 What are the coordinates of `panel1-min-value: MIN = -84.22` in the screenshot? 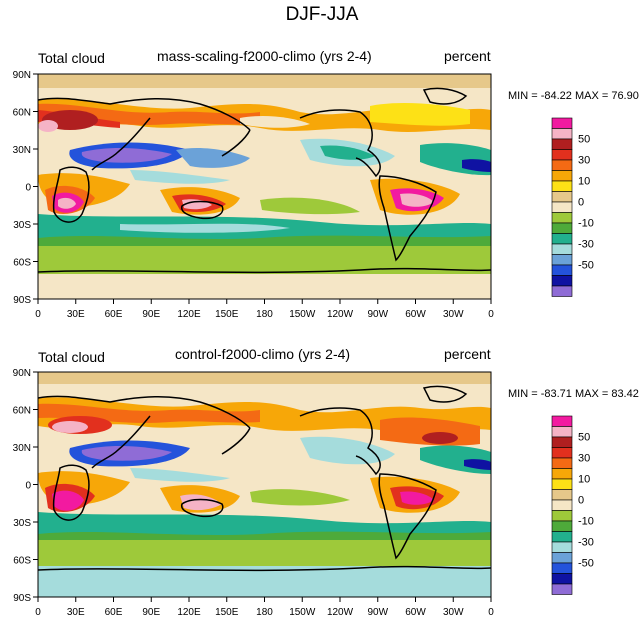 It's located at (540, 96).